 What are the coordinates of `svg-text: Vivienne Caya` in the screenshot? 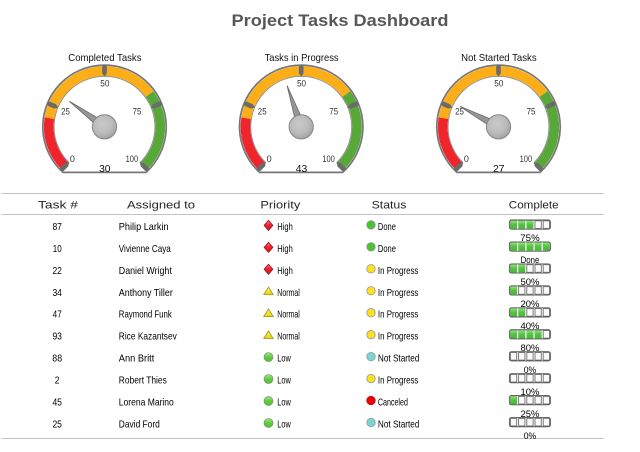 It's located at (145, 249).